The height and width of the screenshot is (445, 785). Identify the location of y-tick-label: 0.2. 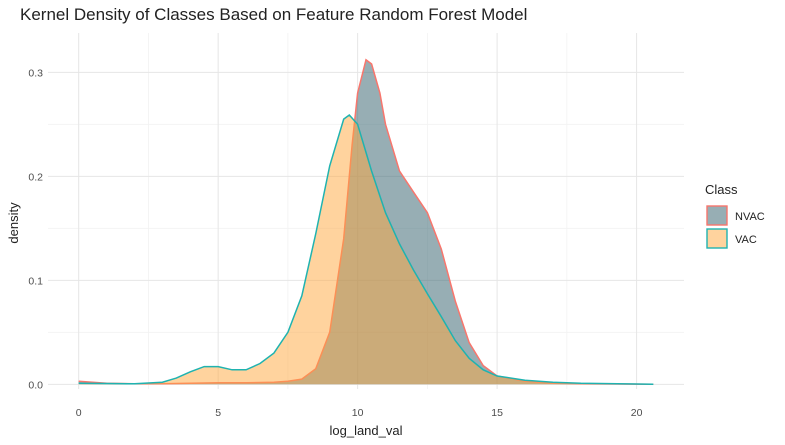
(35, 177).